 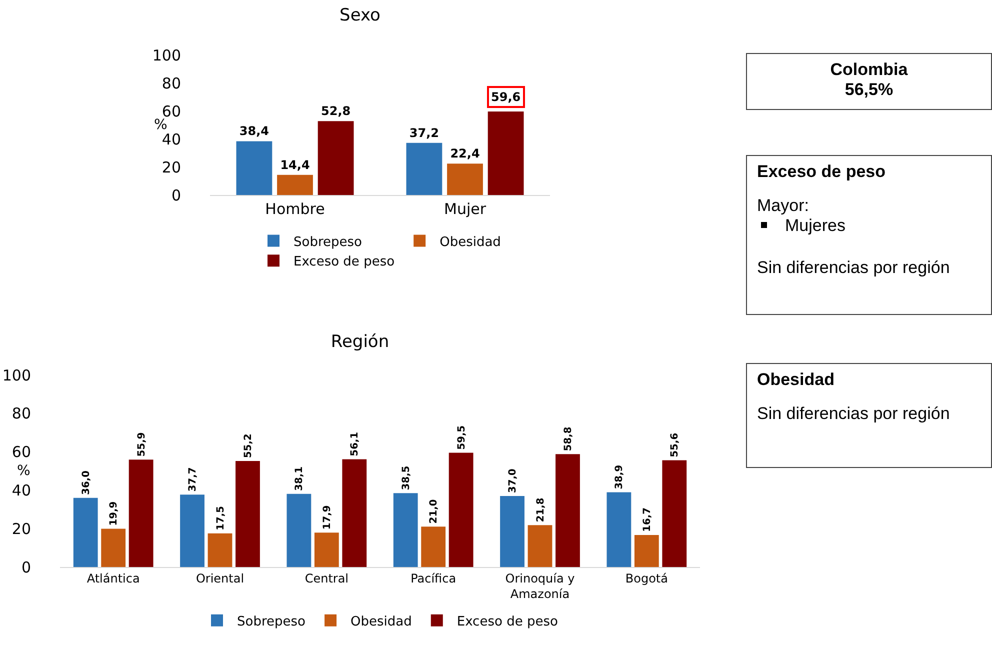 What do you see at coordinates (513, 480) in the screenshot?
I see `data-label: 37,0` at bounding box center [513, 480].